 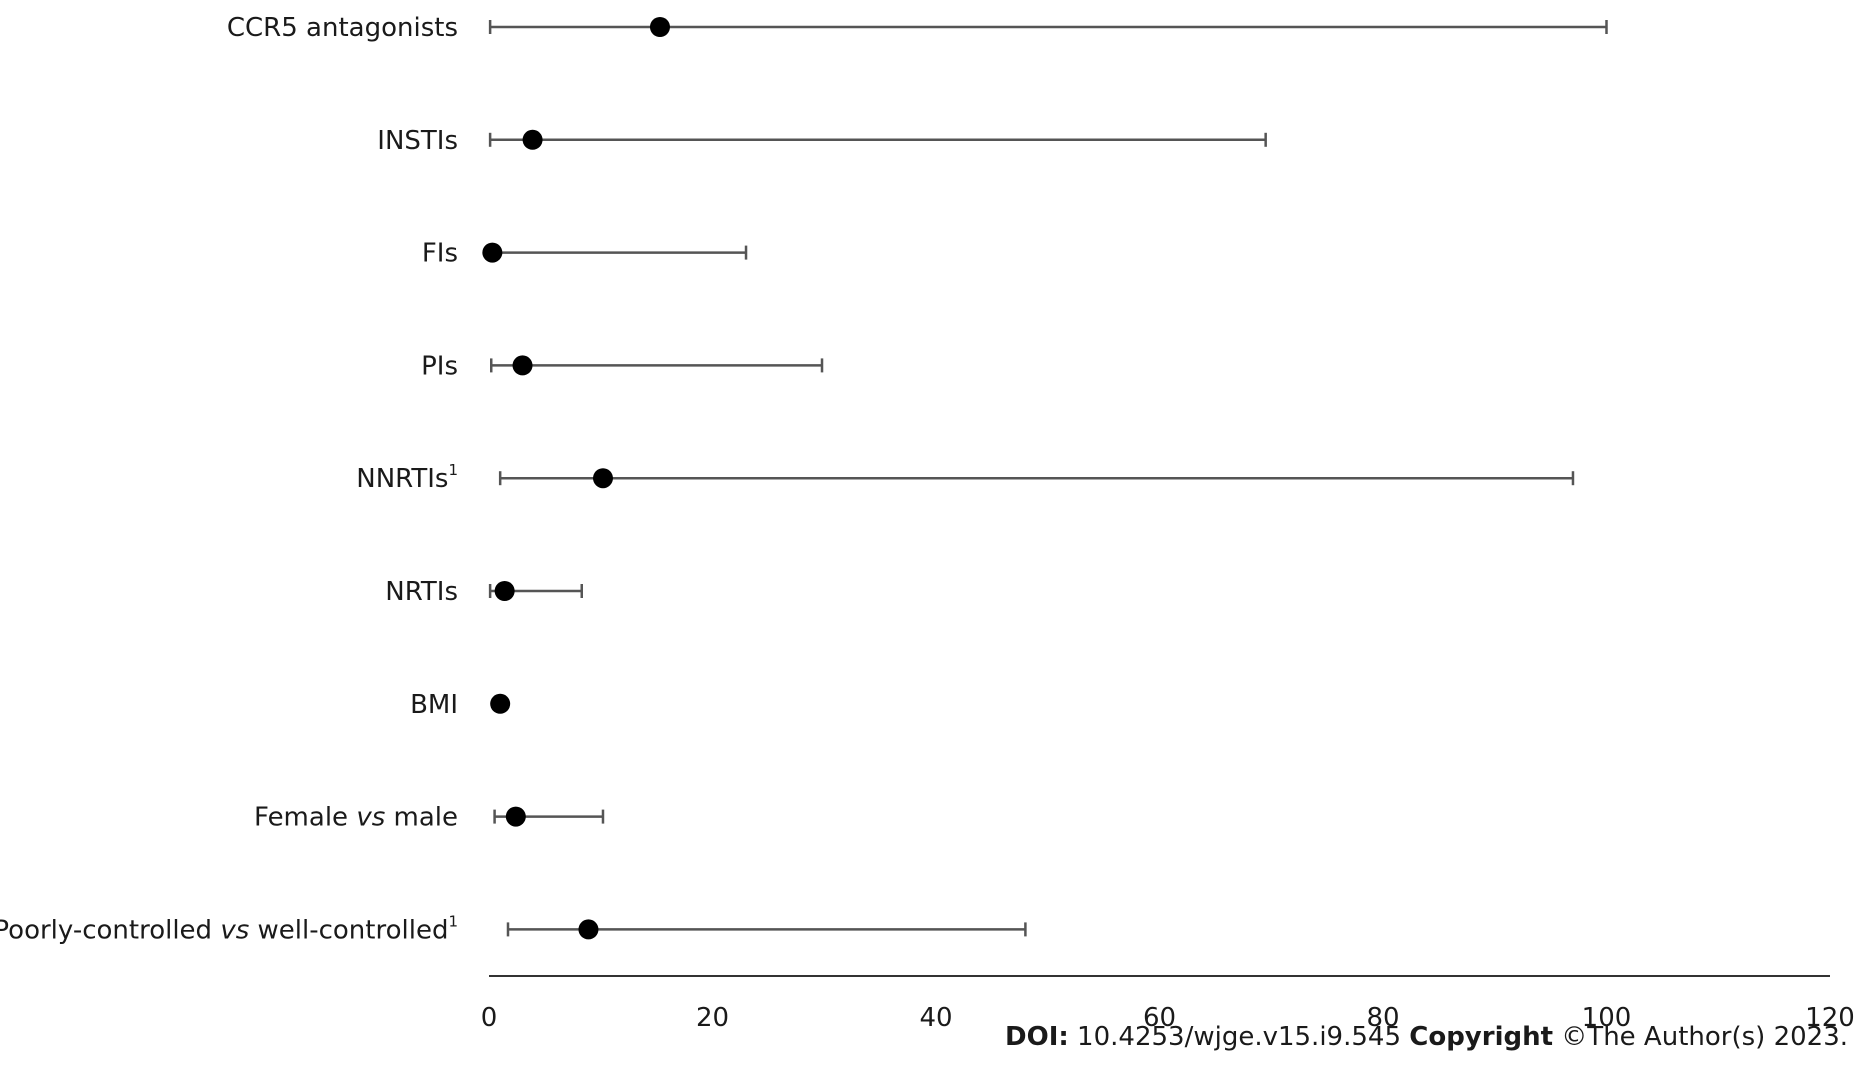 I want to click on x-tick-label: 0, so click(x=489, y=1018).